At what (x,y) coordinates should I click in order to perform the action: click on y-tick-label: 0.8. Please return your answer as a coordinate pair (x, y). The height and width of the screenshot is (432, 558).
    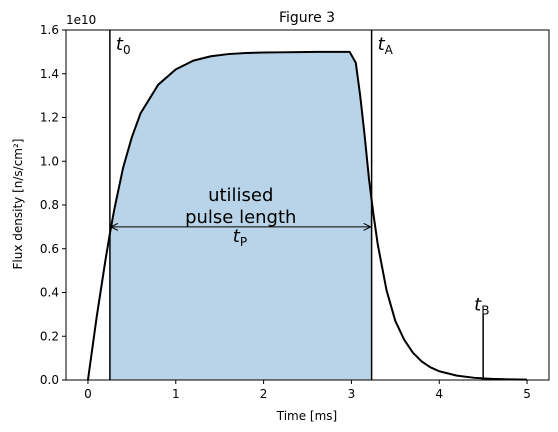
    Looking at the image, I should click on (49, 205).